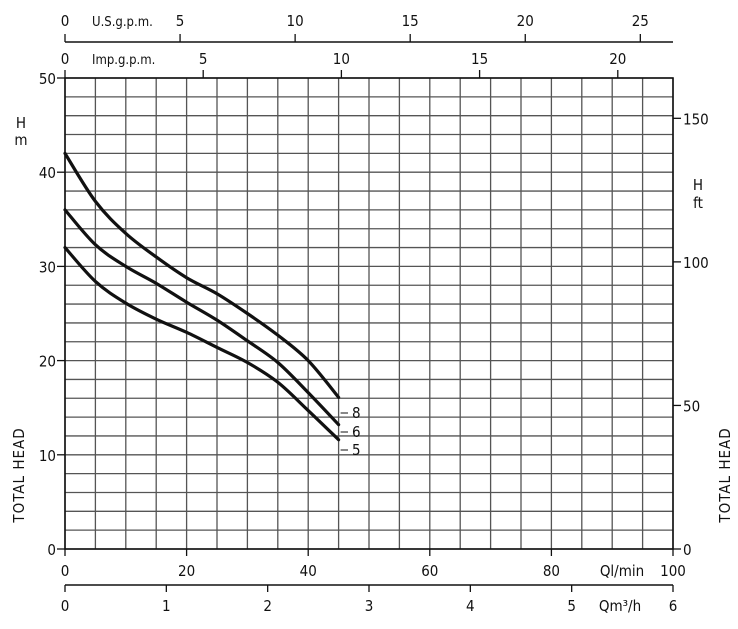 This screenshot has height=629, width=738. Describe the element at coordinates (122, 22) in the screenshot. I see `usgpm-axis-label: U.S.g.p.m.` at that location.